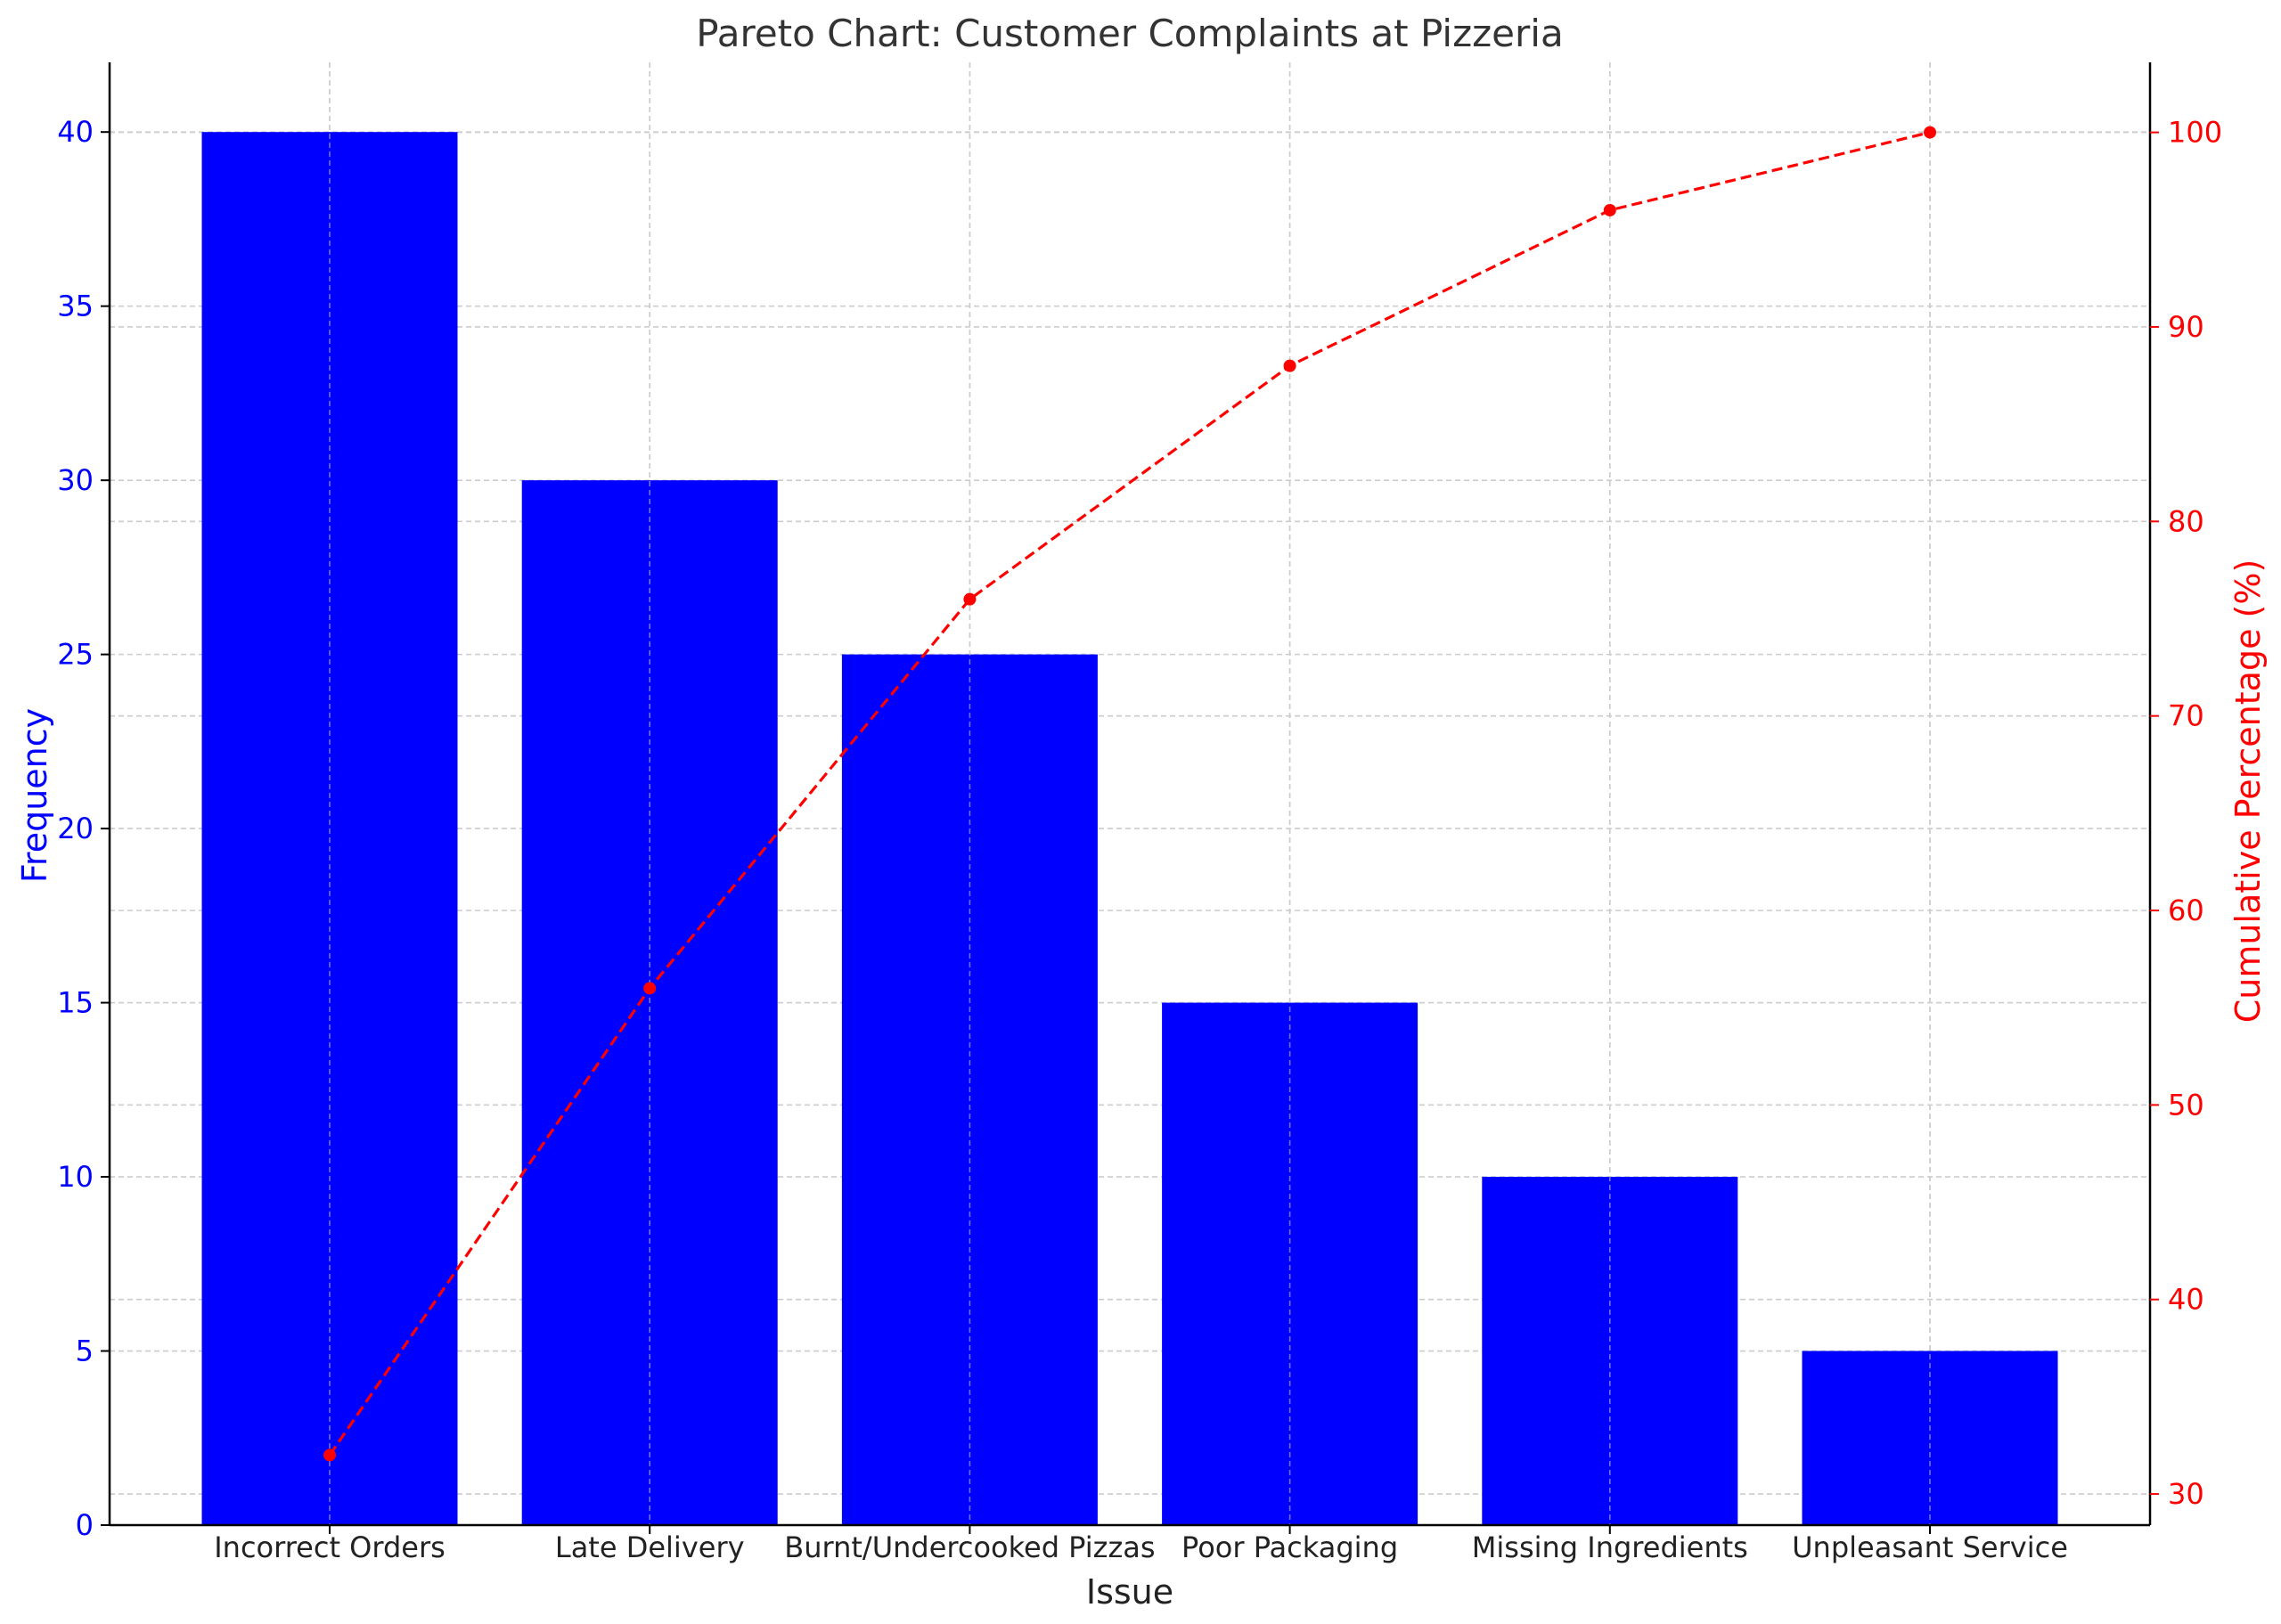 Image resolution: width=2281 pixels, height=1624 pixels. I want to click on left-tick-label: 10, so click(75, 1177).